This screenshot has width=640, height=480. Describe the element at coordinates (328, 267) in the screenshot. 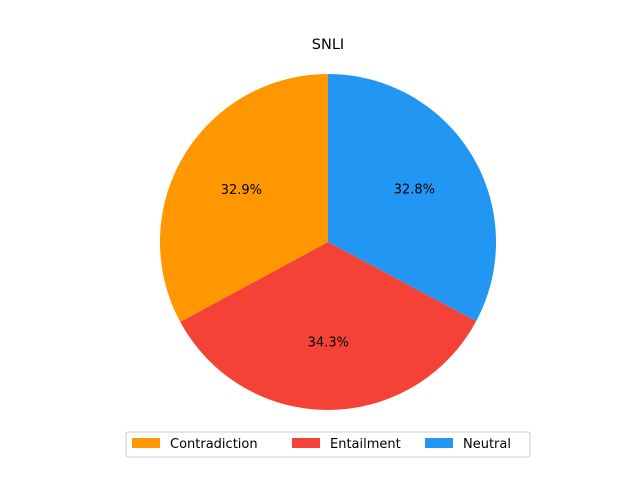

I see `percentage-labels: 32.9% 34.3% 32.8%` at that location.